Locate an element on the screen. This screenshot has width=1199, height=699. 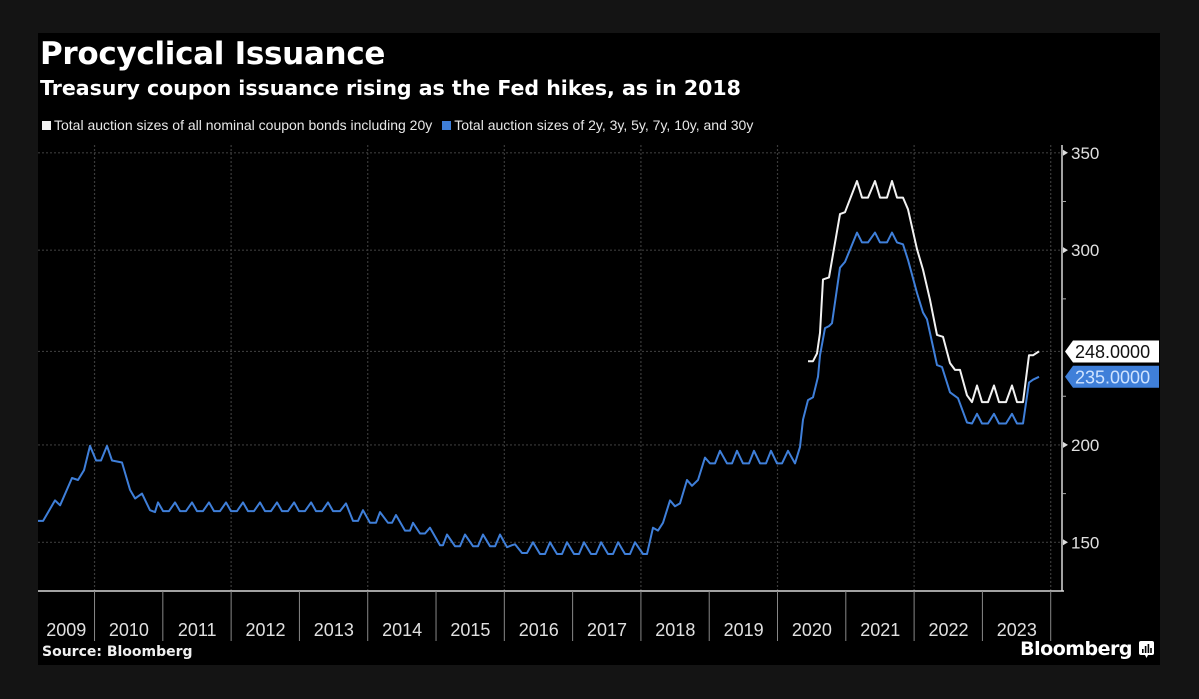
chart-title: Procyclical Issuance is located at coordinates (213, 54).